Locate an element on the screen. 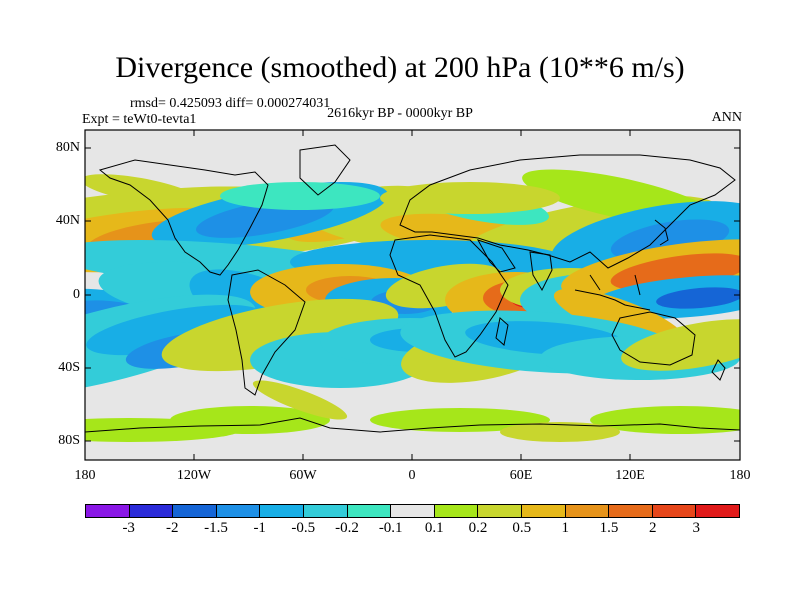 The image size is (800, 600). y-tick-label: 80S is located at coordinates (69, 440).